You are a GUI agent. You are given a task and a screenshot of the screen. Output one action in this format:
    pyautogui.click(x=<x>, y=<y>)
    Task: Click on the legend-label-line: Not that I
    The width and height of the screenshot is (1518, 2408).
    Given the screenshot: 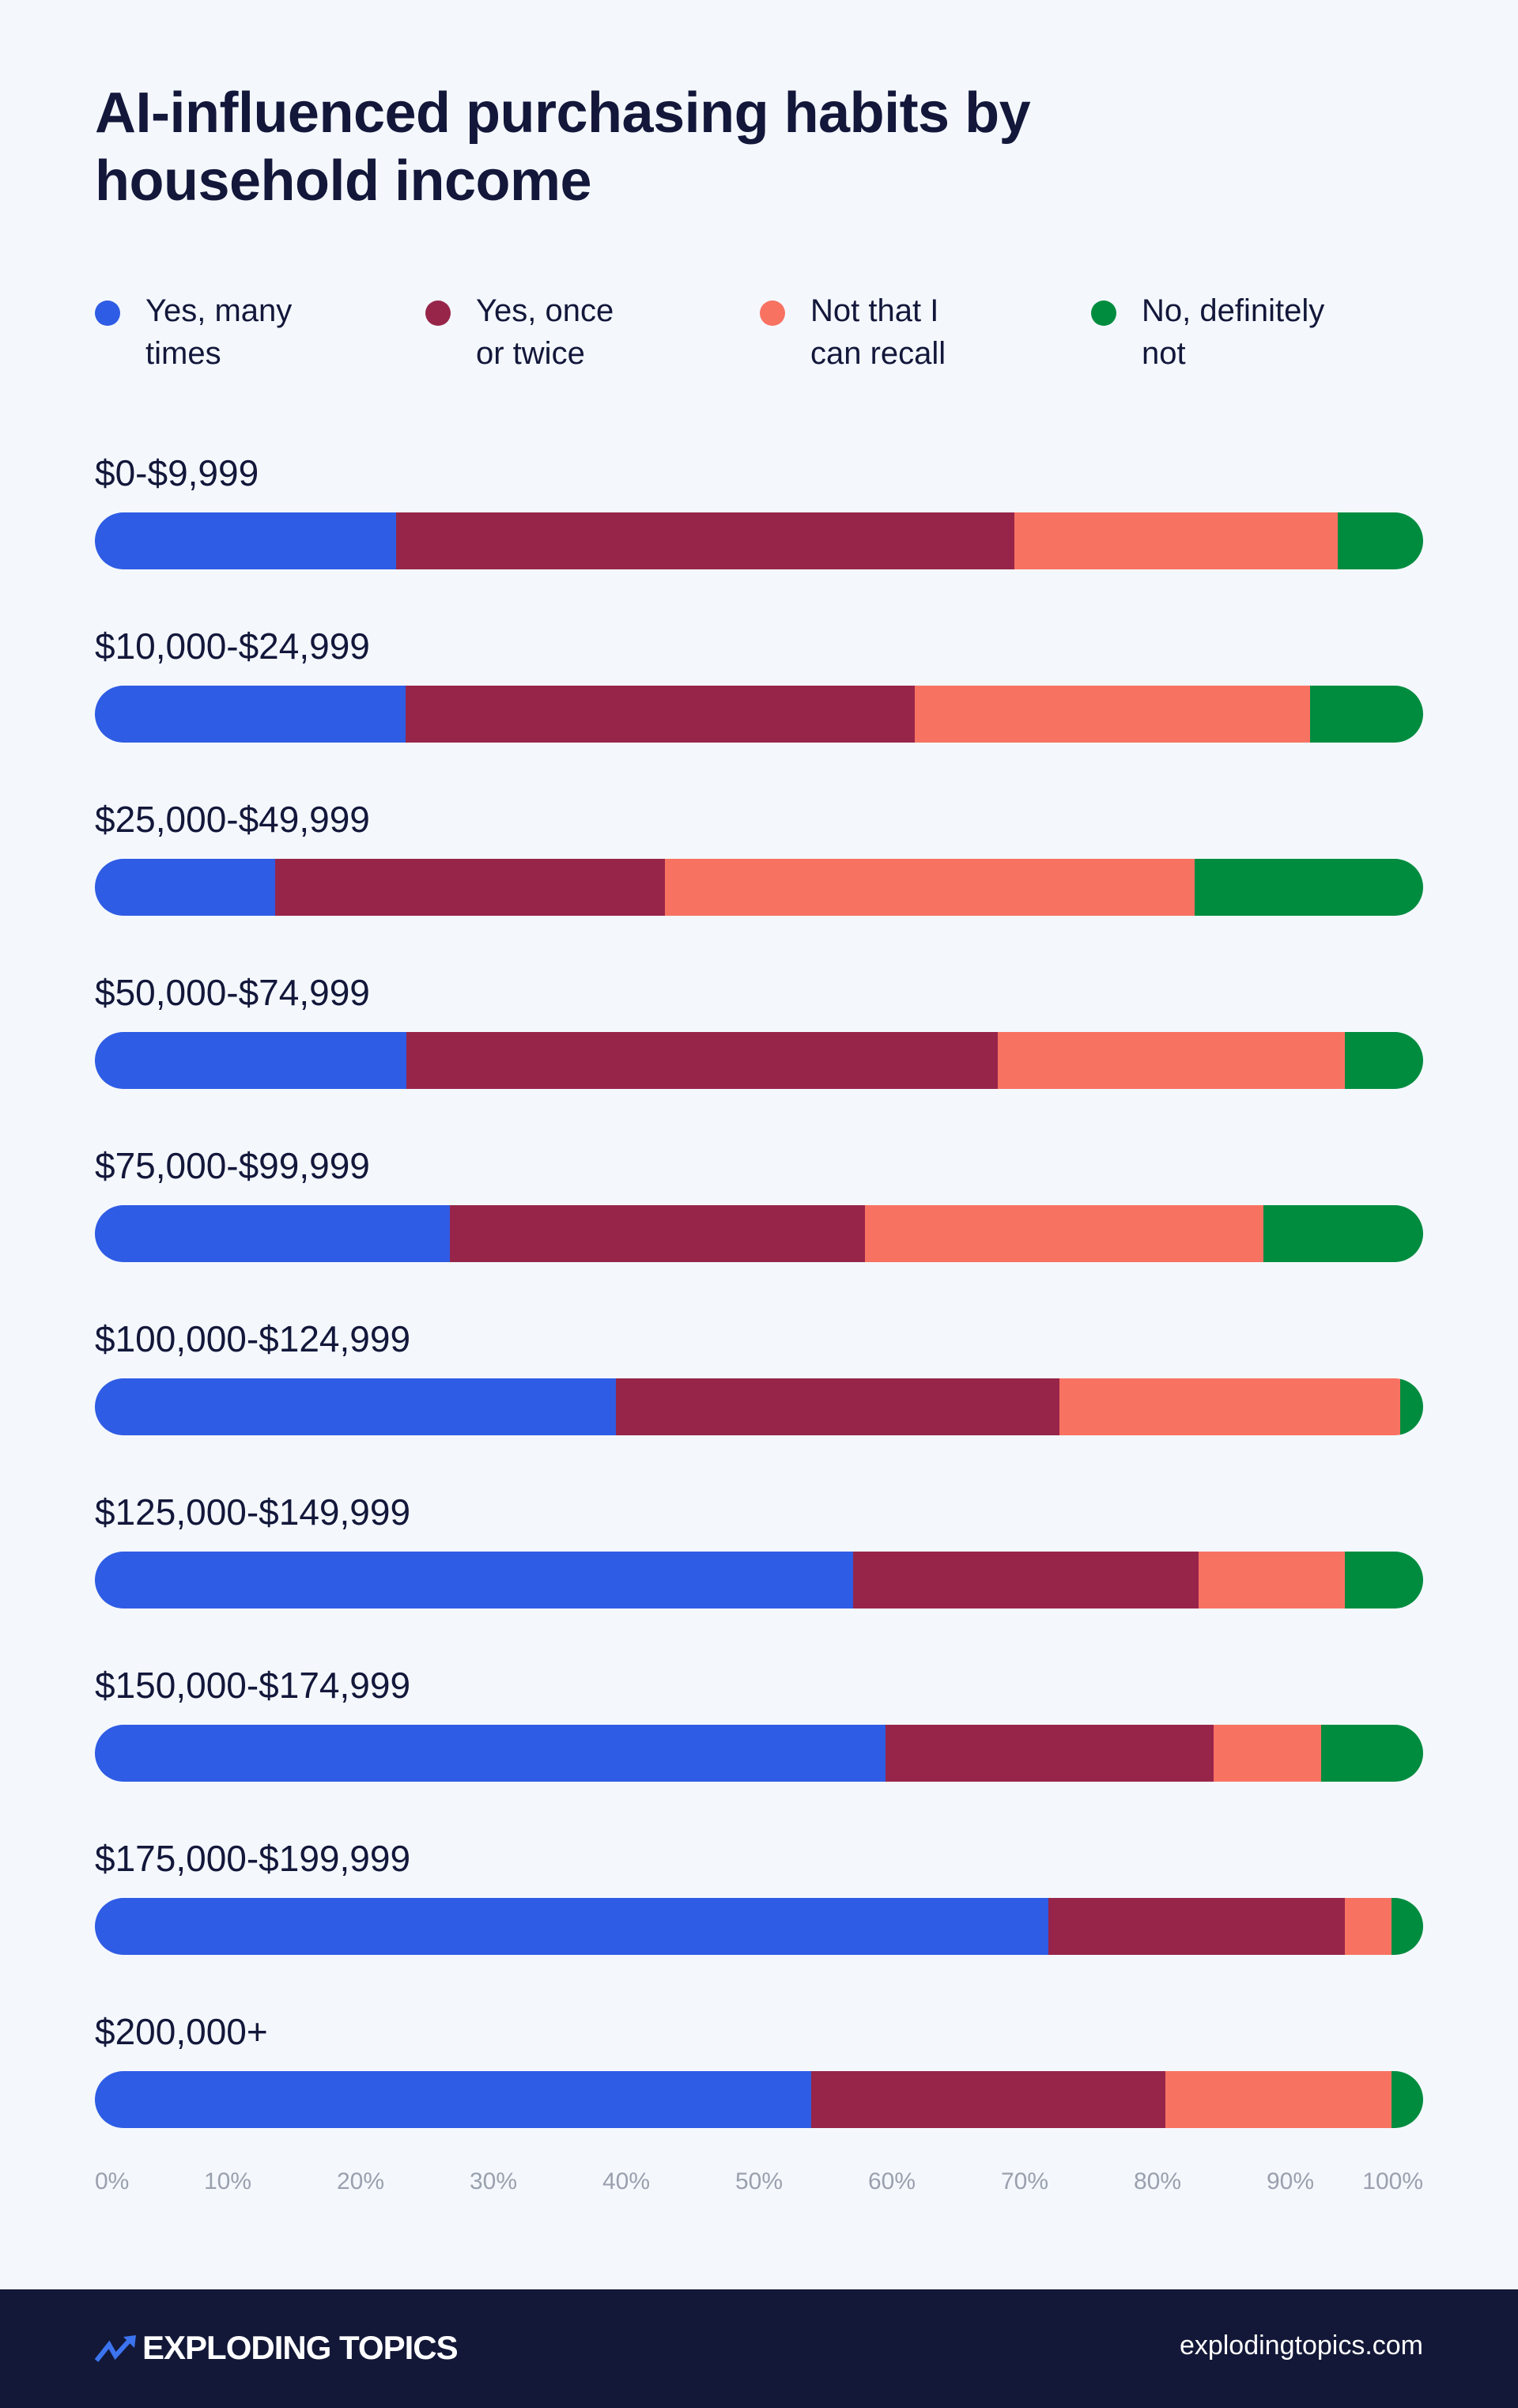 What is the action you would take?
    pyautogui.click(x=875, y=310)
    